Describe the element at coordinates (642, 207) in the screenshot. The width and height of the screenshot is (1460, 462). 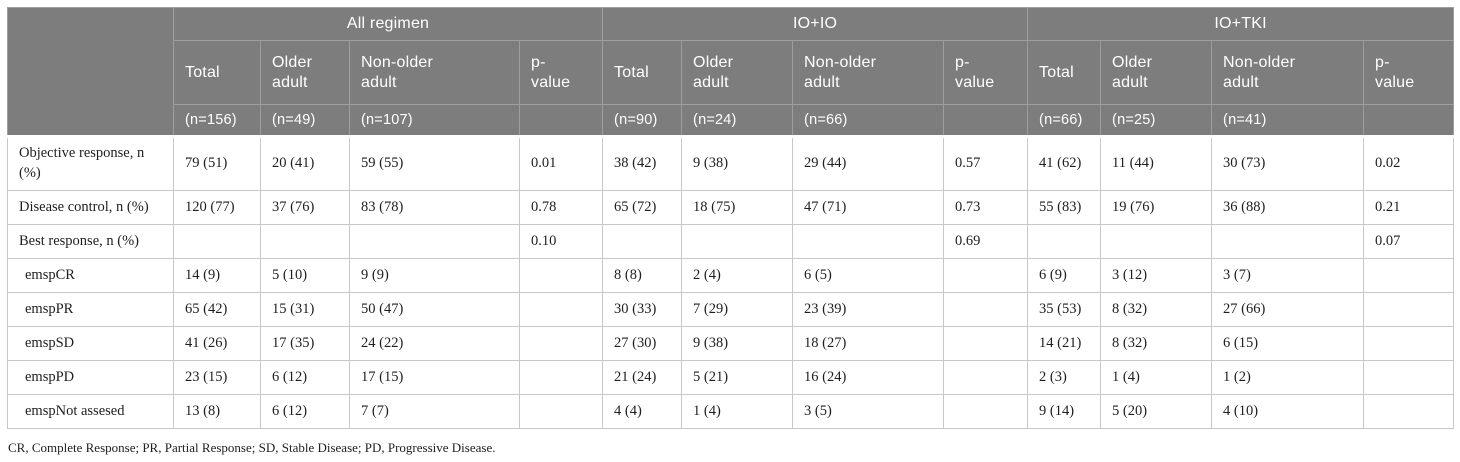
I see `data-cell: 65 (72)` at that location.